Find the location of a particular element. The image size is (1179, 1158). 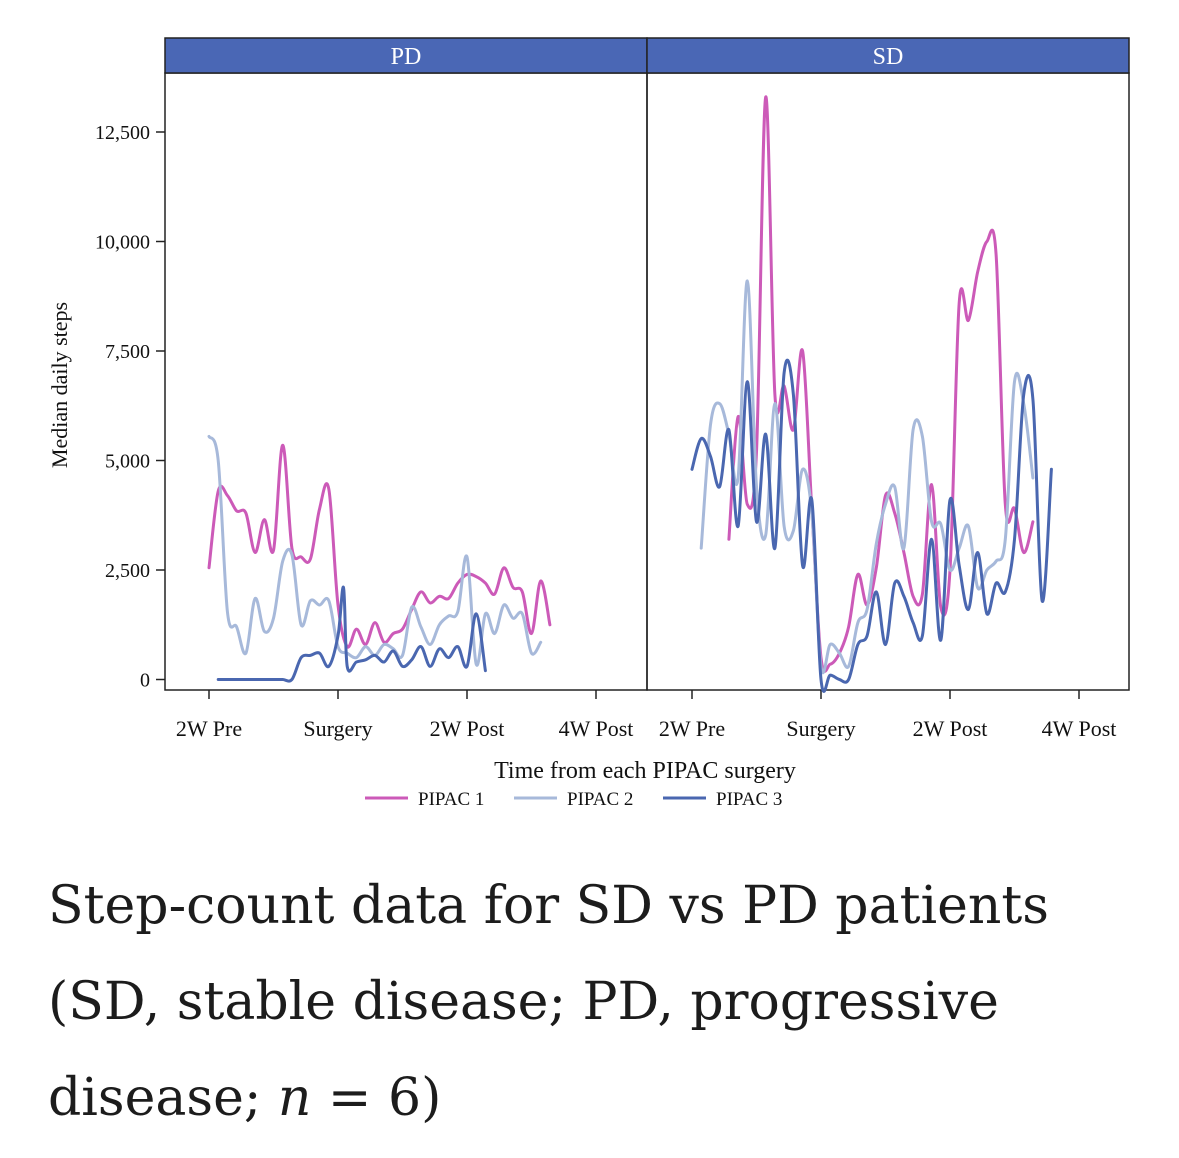

y-tick-label: 2,500 is located at coordinates (127, 571).